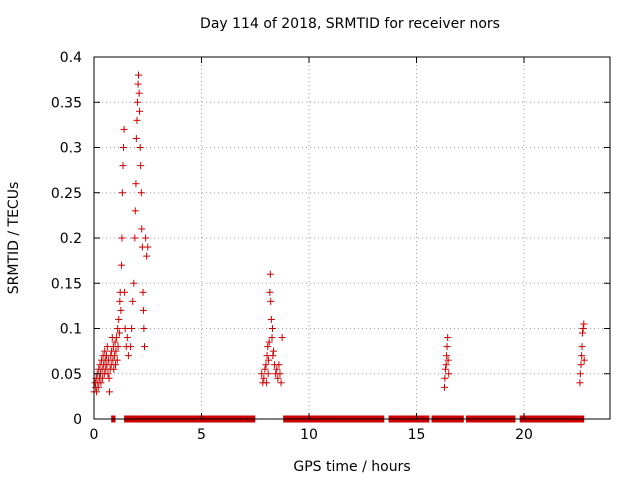 This screenshot has width=640, height=480. What do you see at coordinates (14, 238) in the screenshot?
I see `y-axis-label: SRMTID / TECUs` at bounding box center [14, 238].